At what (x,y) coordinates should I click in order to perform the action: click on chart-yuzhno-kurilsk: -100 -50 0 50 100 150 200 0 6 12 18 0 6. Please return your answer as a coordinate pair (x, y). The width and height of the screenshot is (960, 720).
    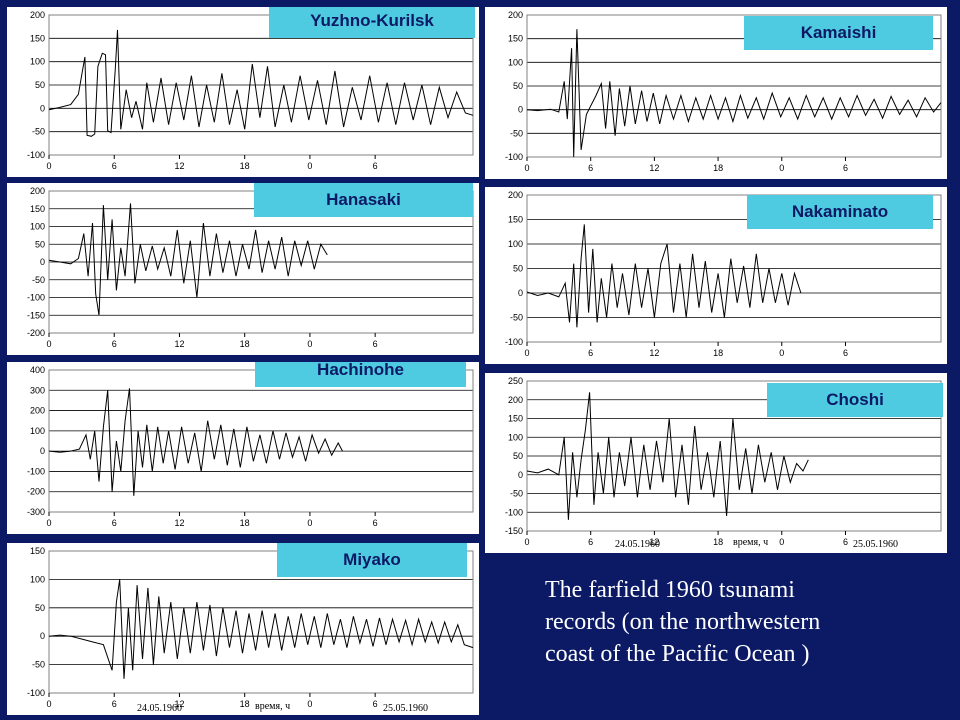
    Looking at the image, I should click on (250, 90).